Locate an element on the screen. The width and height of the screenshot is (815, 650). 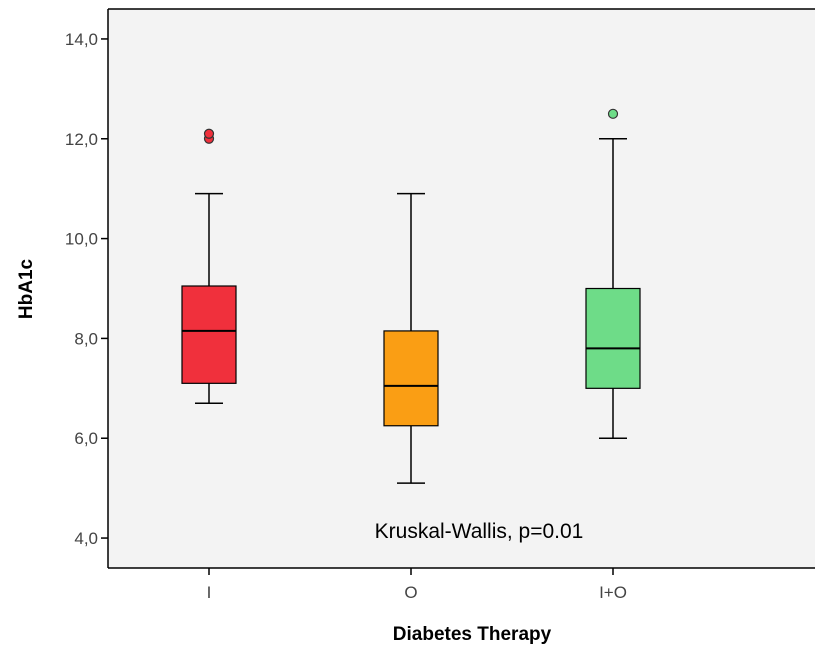
y-tick-label: 12,0 is located at coordinates (81, 139).